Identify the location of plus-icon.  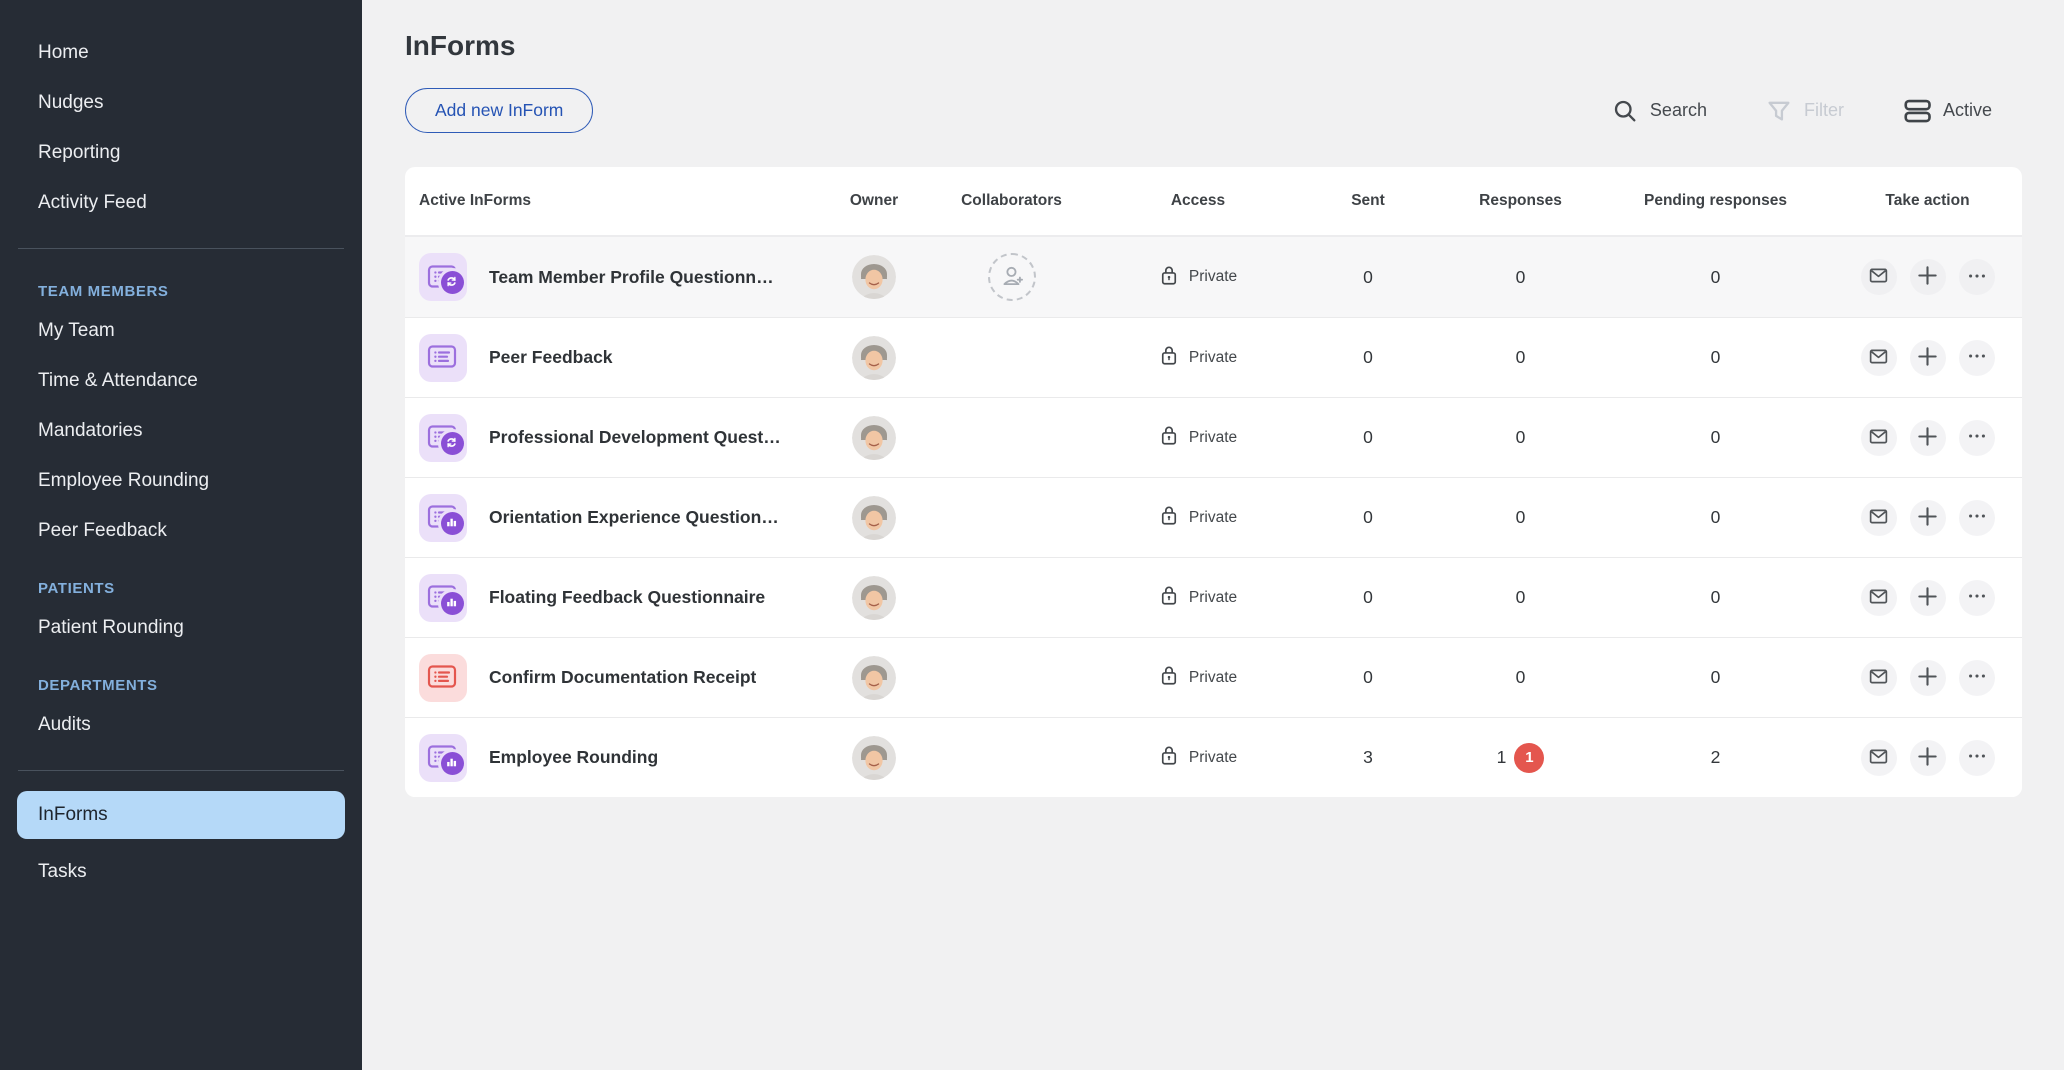
(1927, 598).